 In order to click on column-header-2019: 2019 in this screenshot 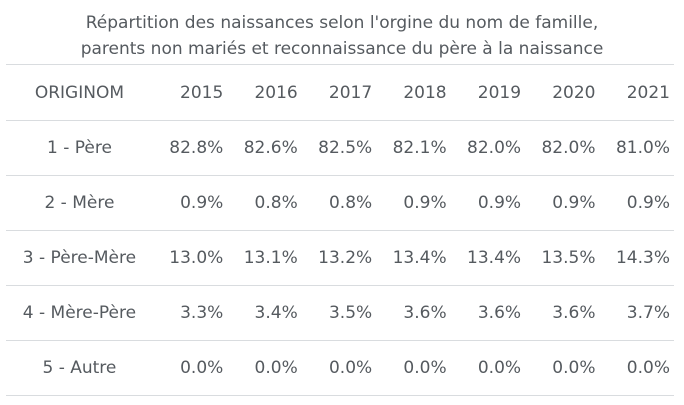, I will do `click(499, 92)`.